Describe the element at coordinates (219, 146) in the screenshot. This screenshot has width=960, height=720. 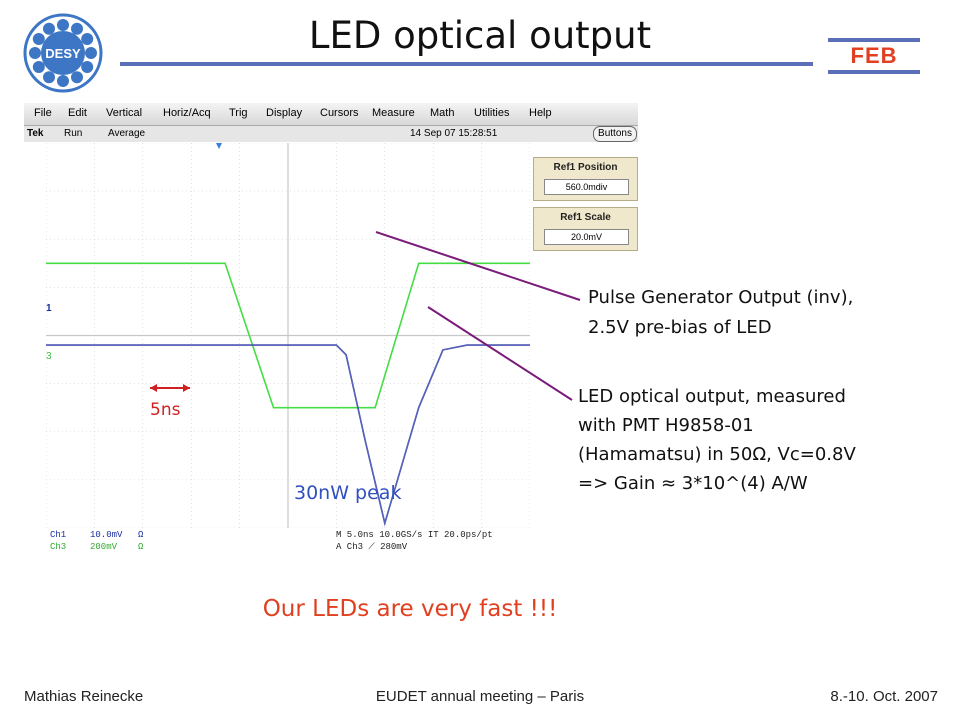
I see `trigger-position-icon` at that location.